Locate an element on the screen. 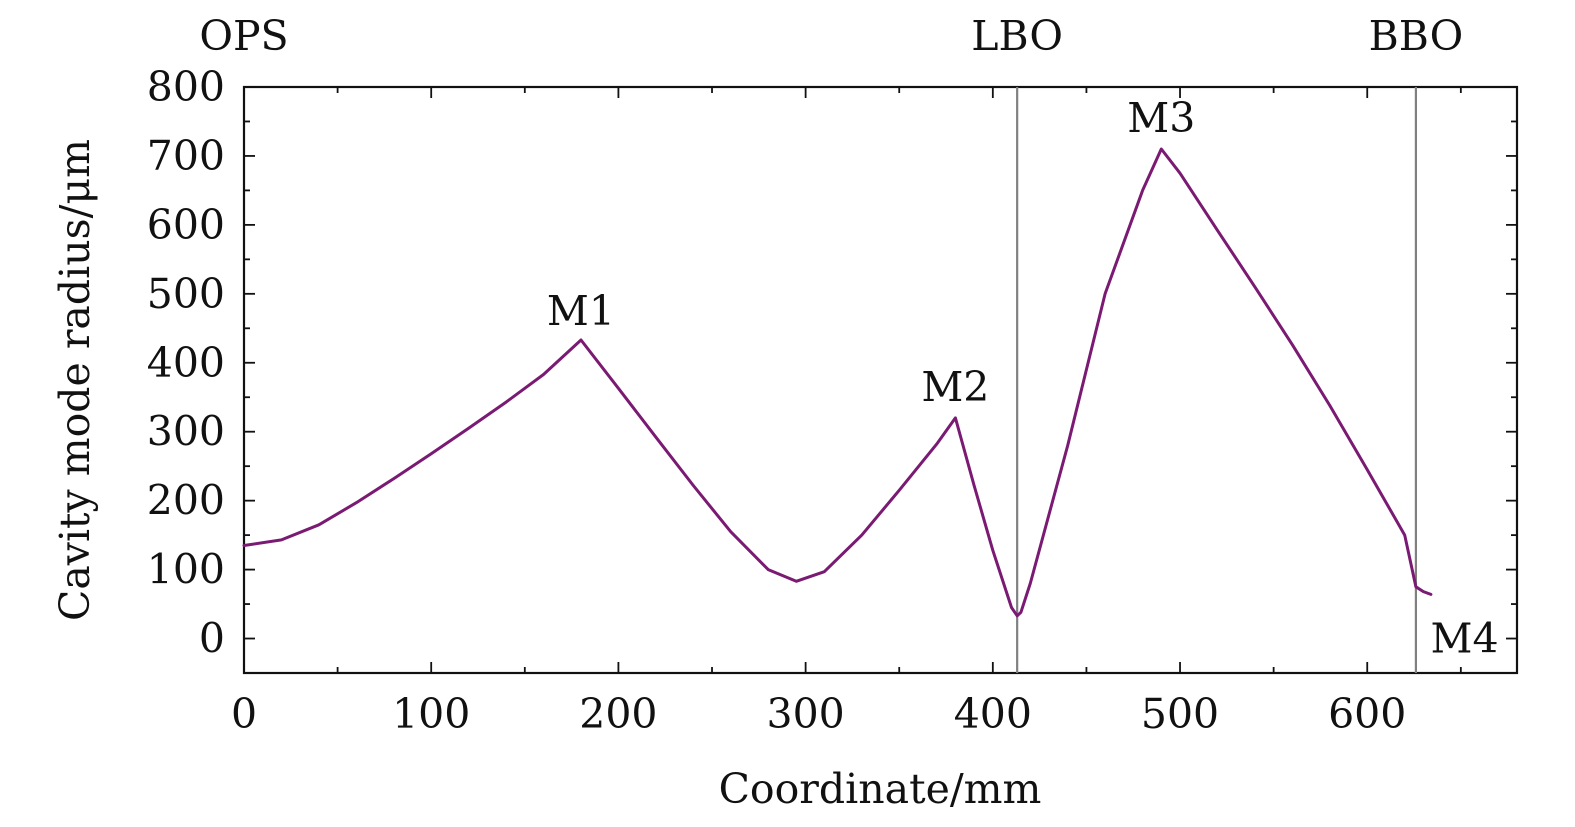 The height and width of the screenshot is (827, 1575). x-tick-label: 400 is located at coordinates (993, 714).